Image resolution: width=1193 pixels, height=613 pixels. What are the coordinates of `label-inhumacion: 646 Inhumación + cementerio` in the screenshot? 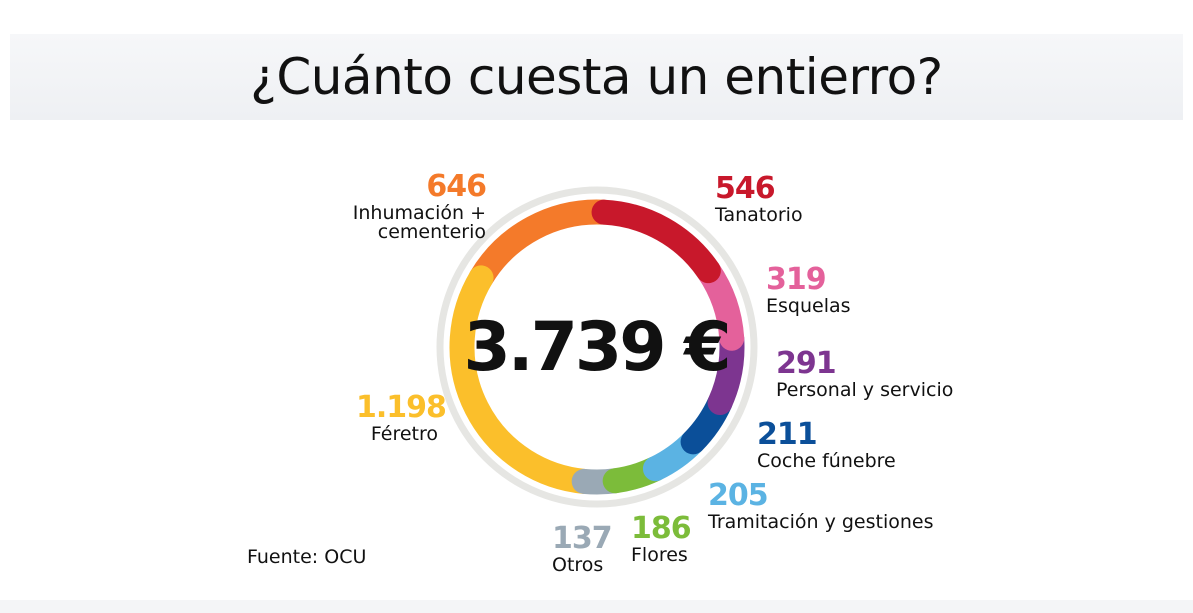 It's located at (366, 206).